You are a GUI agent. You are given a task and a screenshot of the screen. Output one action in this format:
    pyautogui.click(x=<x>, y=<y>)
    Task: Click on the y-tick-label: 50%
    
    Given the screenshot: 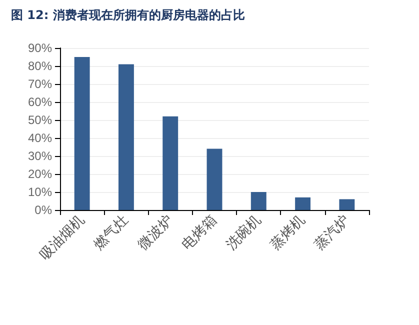 What is the action you would take?
    pyautogui.click(x=40, y=120)
    